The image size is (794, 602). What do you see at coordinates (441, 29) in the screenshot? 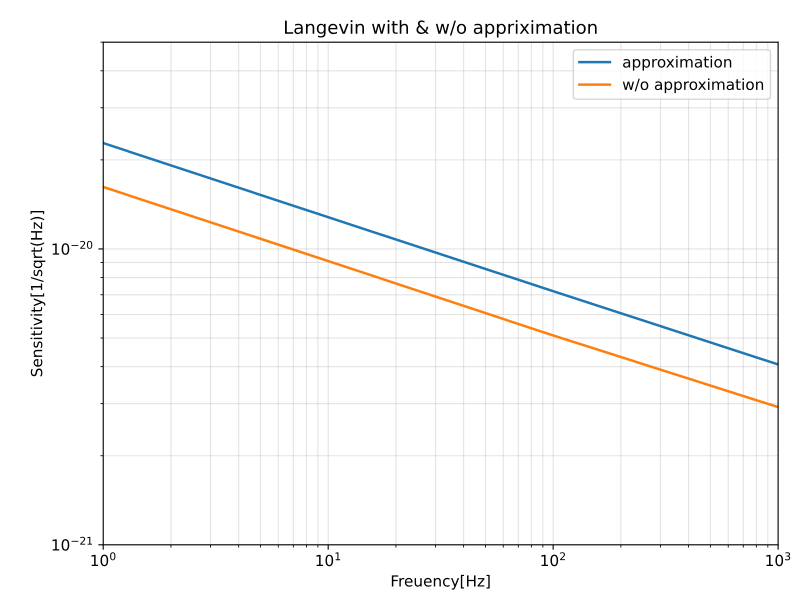
I see `chart-title: Langevin with & w/o appriximation` at bounding box center [441, 29].